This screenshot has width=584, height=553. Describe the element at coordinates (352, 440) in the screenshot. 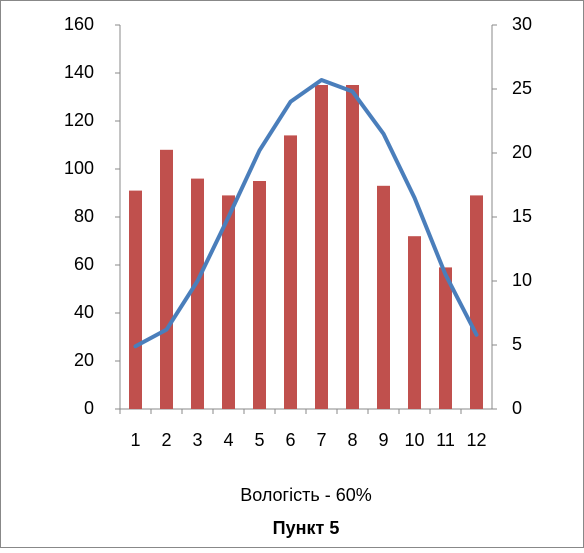

I see `x-tick-label: 8` at that location.